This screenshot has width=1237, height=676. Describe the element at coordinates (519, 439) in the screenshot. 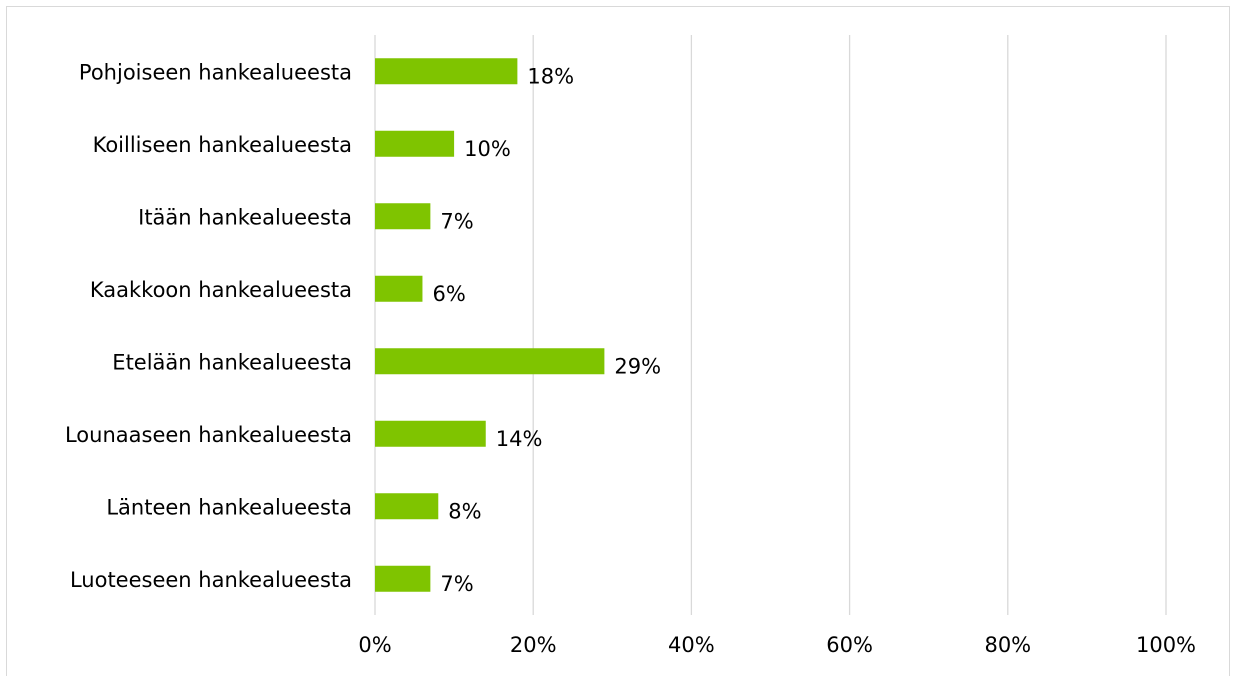

I see `value-label: 14%` at that location.